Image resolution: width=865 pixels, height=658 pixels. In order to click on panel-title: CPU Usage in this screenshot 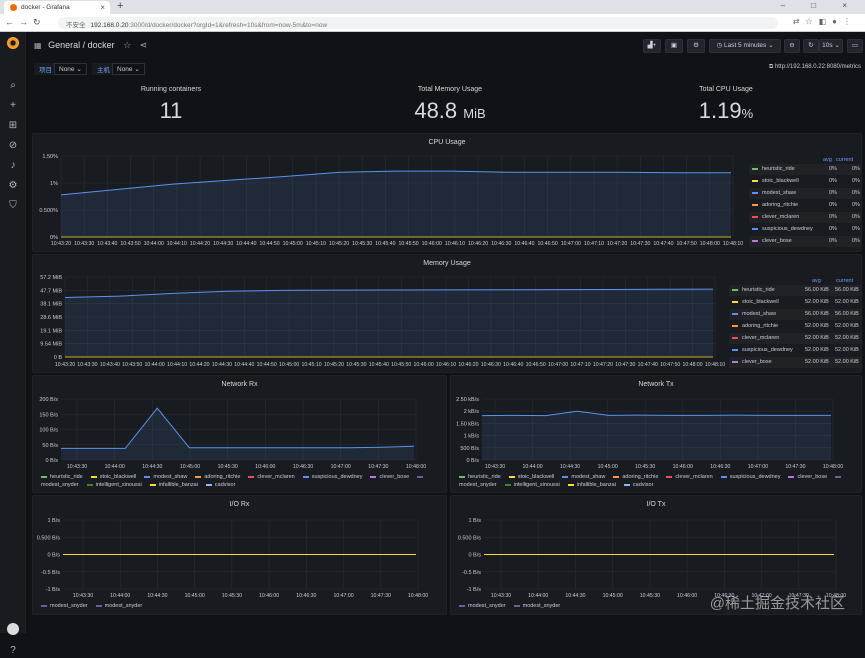, I will do `click(447, 142)`.